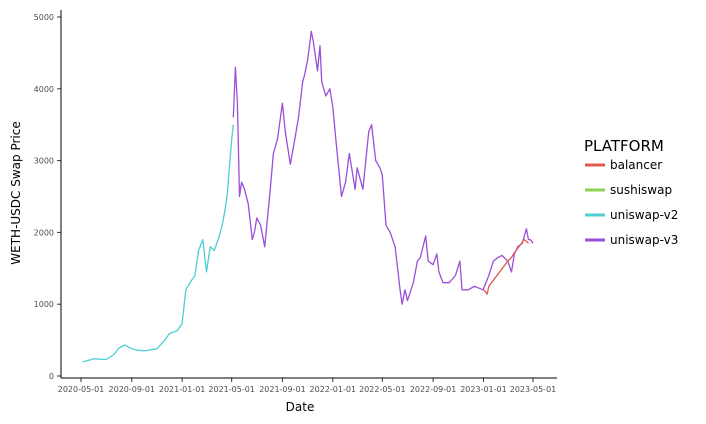 The image size is (706, 424). I want to click on y-tick-label: 2000, so click(44, 232).